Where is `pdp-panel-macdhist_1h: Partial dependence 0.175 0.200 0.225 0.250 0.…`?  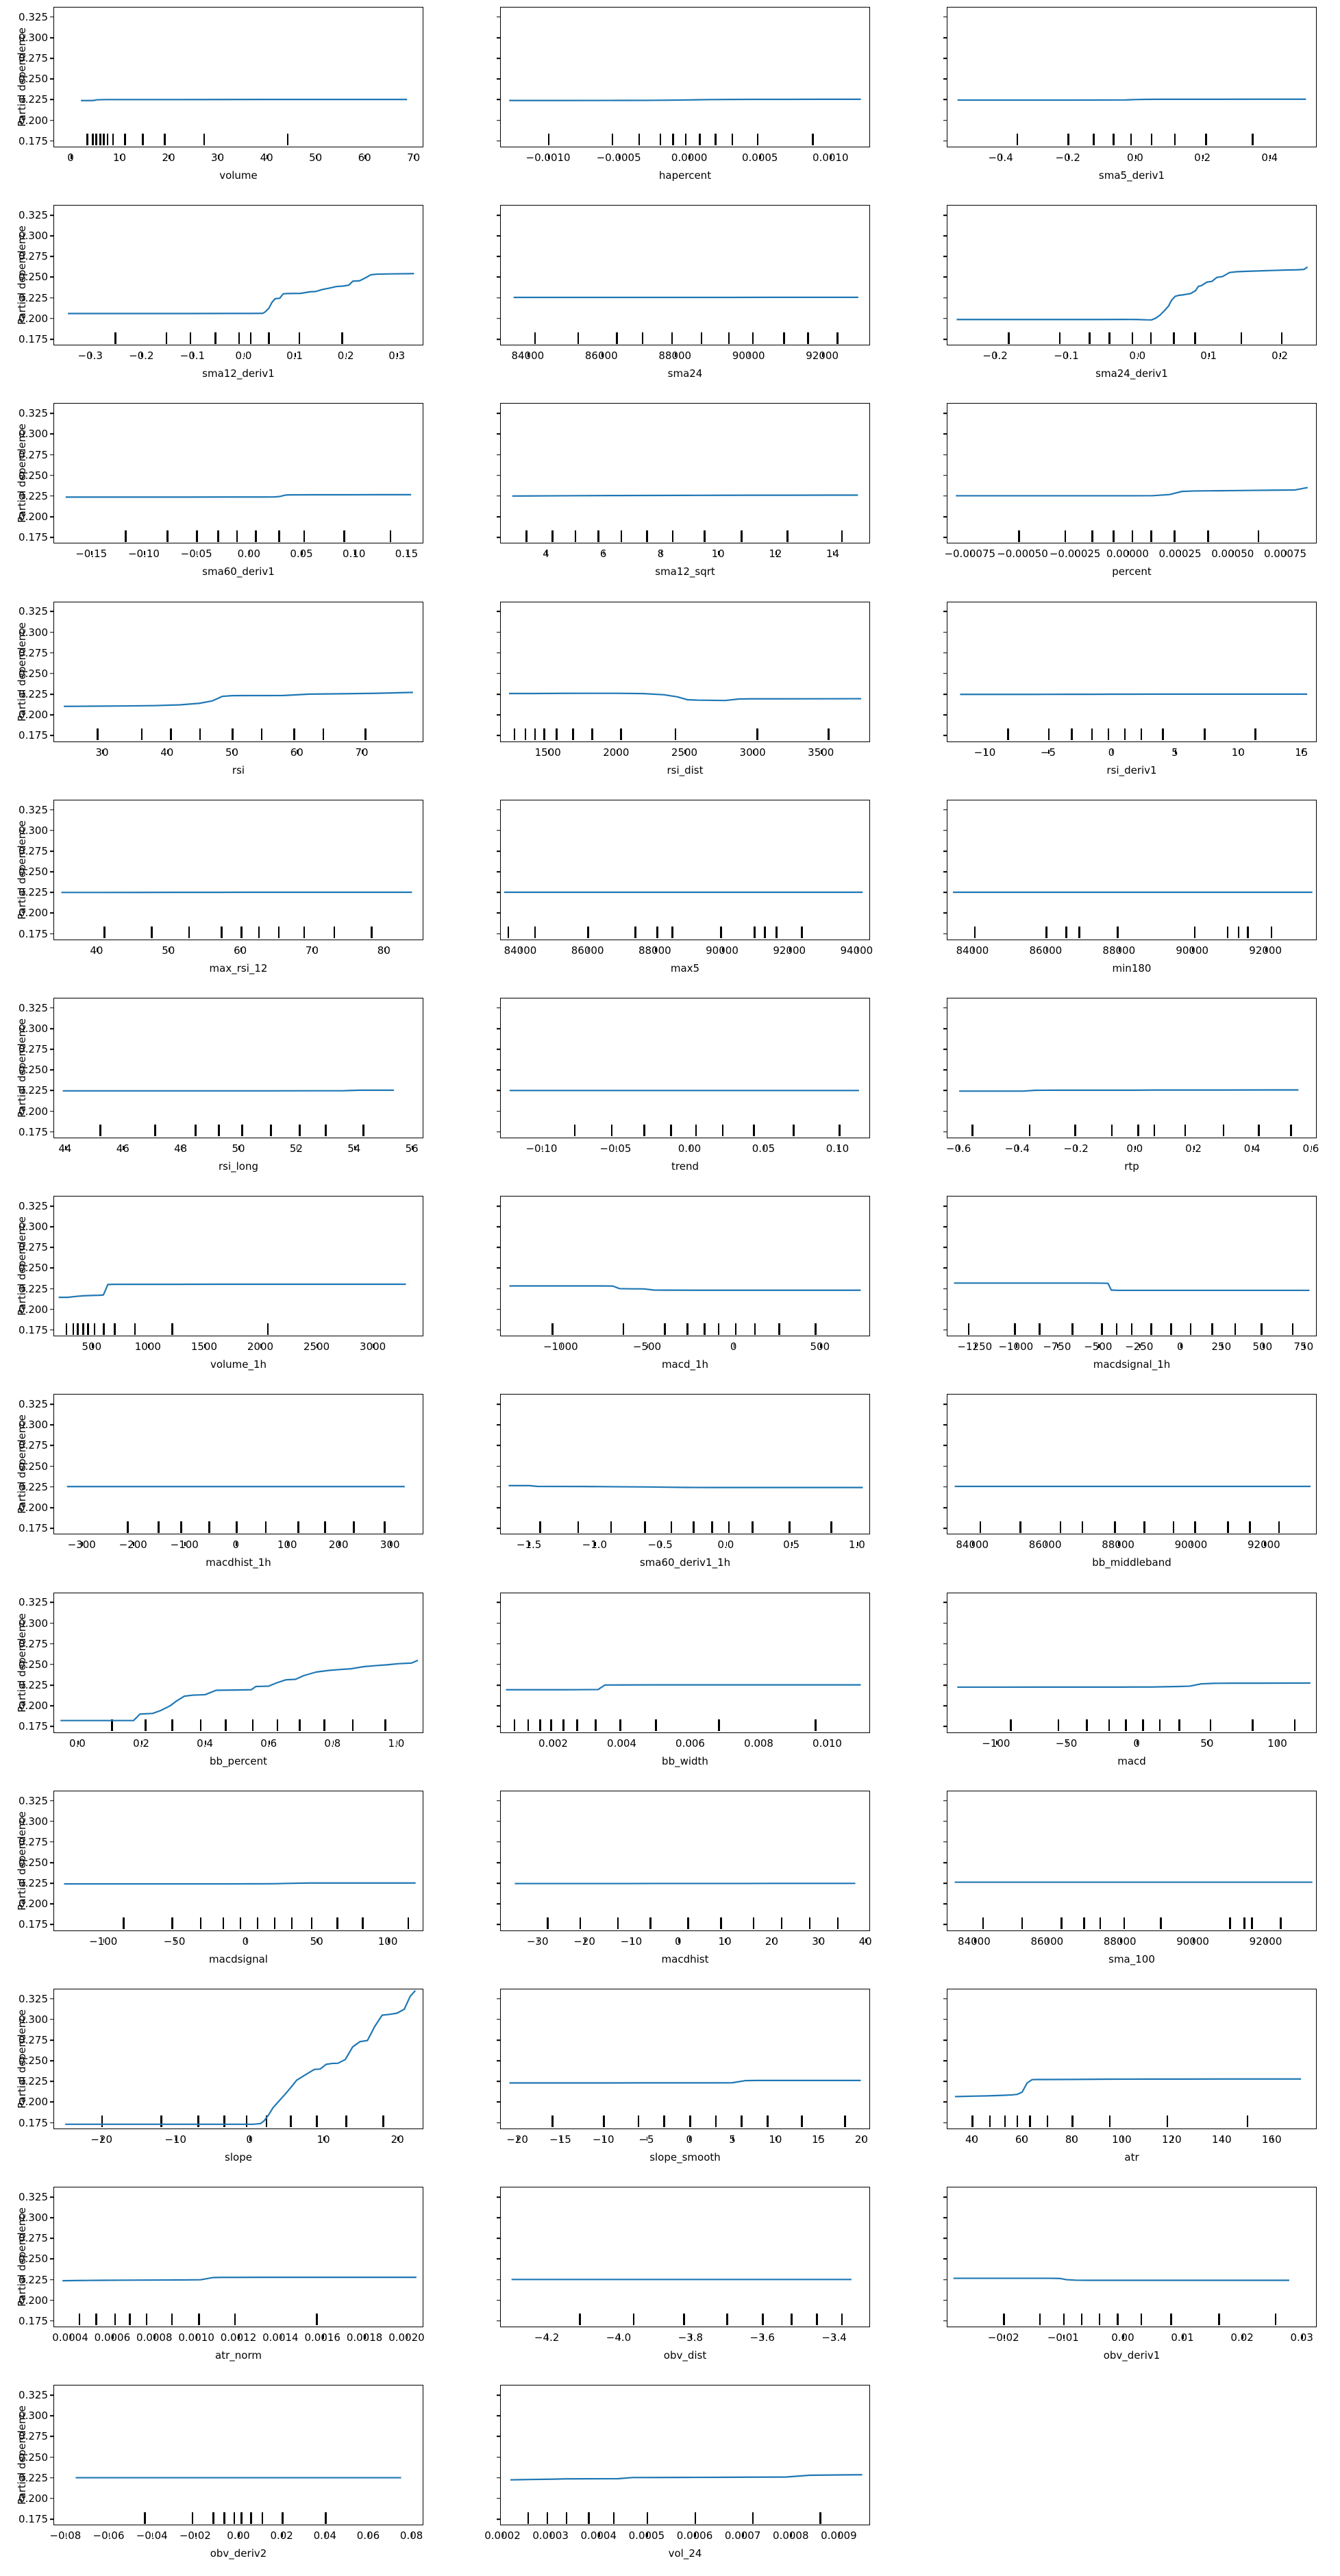
pdp-panel-macdhist_1h: Partial dependence 0.175 0.200 0.225 0.250 0.… is located at coordinates (224, 1486).